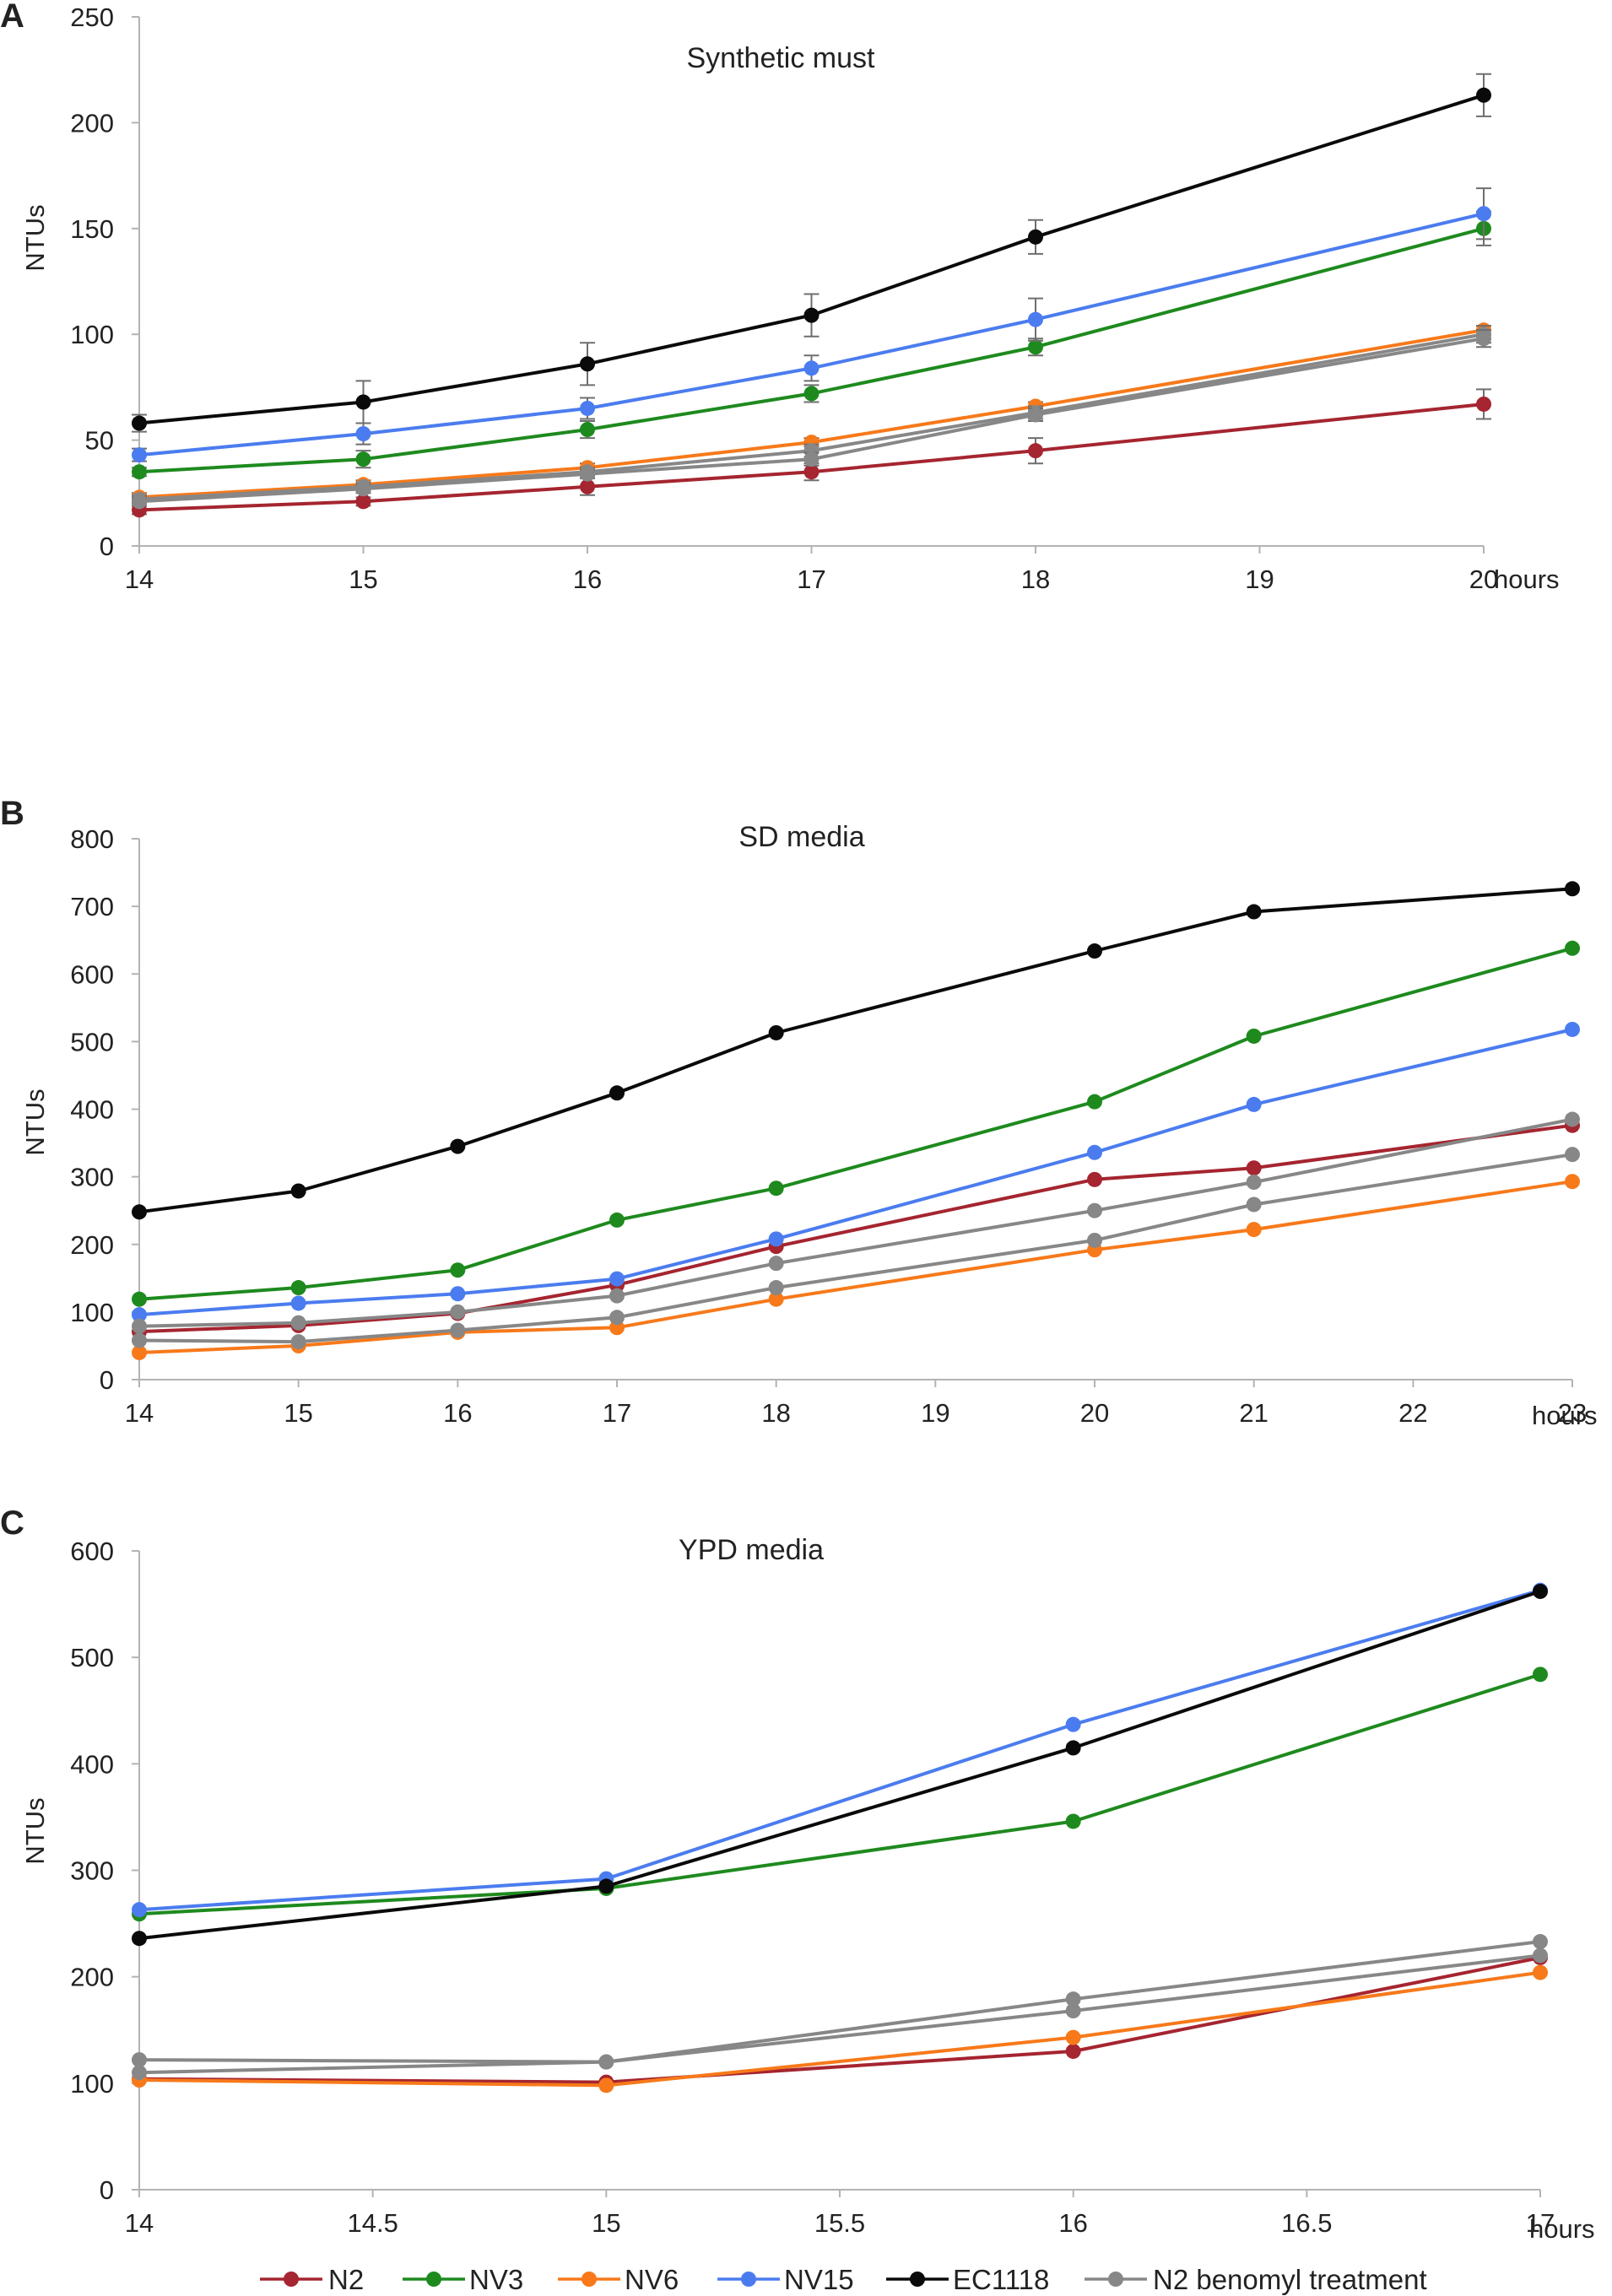 The image size is (1612, 2296). What do you see at coordinates (92, 1110) in the screenshot?
I see `y-tick-label: 400` at bounding box center [92, 1110].